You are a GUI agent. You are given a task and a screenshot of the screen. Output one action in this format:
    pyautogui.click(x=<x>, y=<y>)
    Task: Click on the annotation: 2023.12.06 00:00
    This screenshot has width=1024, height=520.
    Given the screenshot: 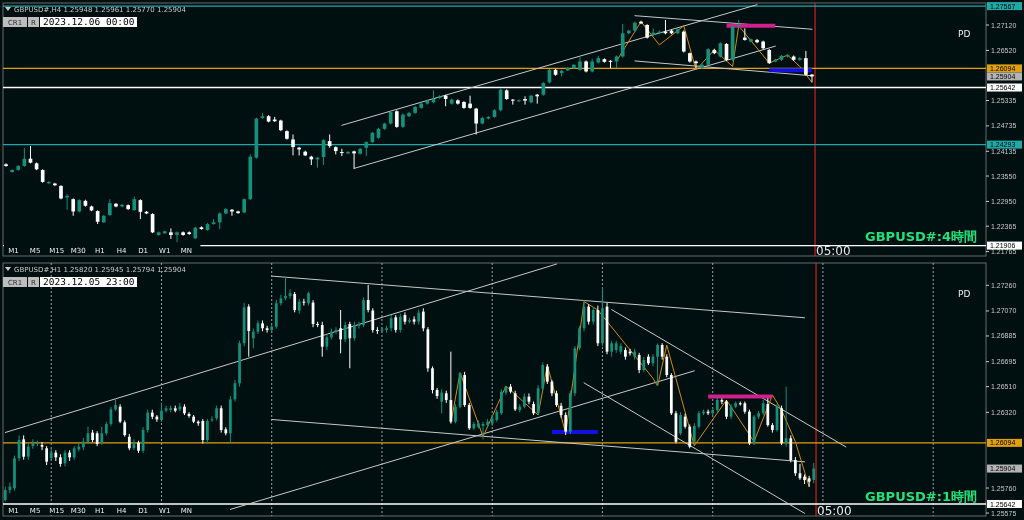 What is the action you would take?
    pyautogui.click(x=89, y=22)
    